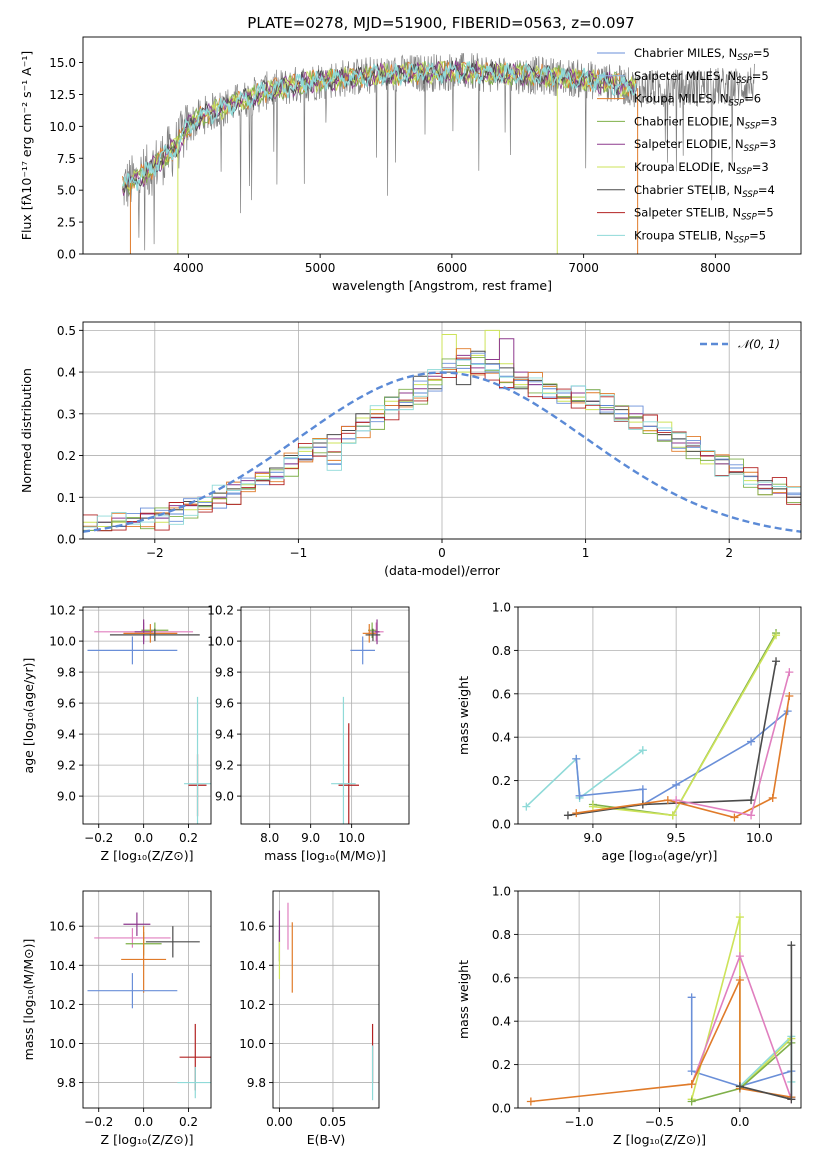  What do you see at coordinates (442, 553) in the screenshot?
I see `x-tick-label: 0` at bounding box center [442, 553].